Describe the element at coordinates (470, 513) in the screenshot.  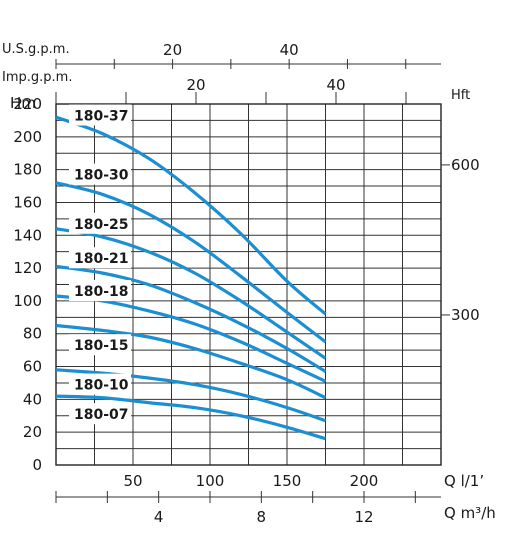
I see `x2-axis-label: Q m³/h` at that location.